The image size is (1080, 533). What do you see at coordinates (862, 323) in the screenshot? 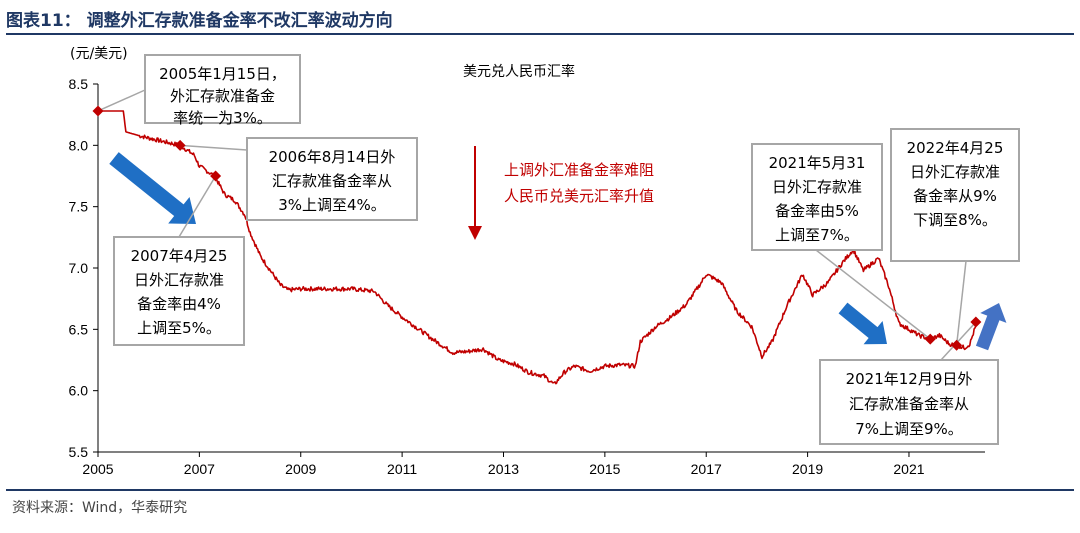
I see `down-arrow-right` at bounding box center [862, 323].